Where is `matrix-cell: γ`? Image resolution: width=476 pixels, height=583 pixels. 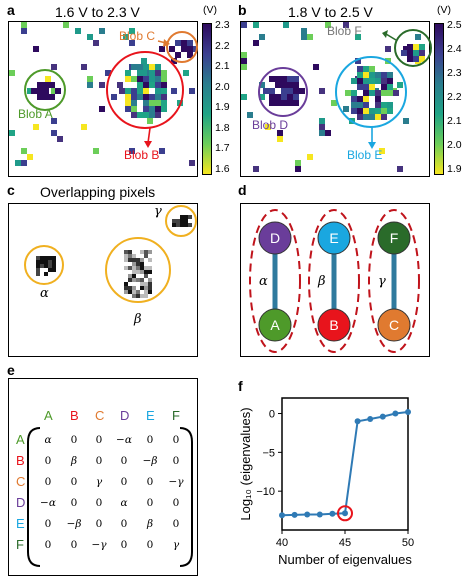 matrix-cell: γ is located at coordinates (99, 482).